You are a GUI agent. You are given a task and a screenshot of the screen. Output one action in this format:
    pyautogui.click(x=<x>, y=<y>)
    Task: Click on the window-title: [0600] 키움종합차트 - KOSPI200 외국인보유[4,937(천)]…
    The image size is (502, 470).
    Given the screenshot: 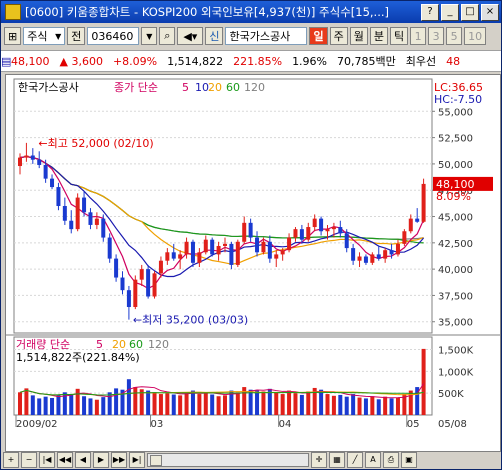 What is the action you would take?
    pyautogui.click(x=207, y=12)
    